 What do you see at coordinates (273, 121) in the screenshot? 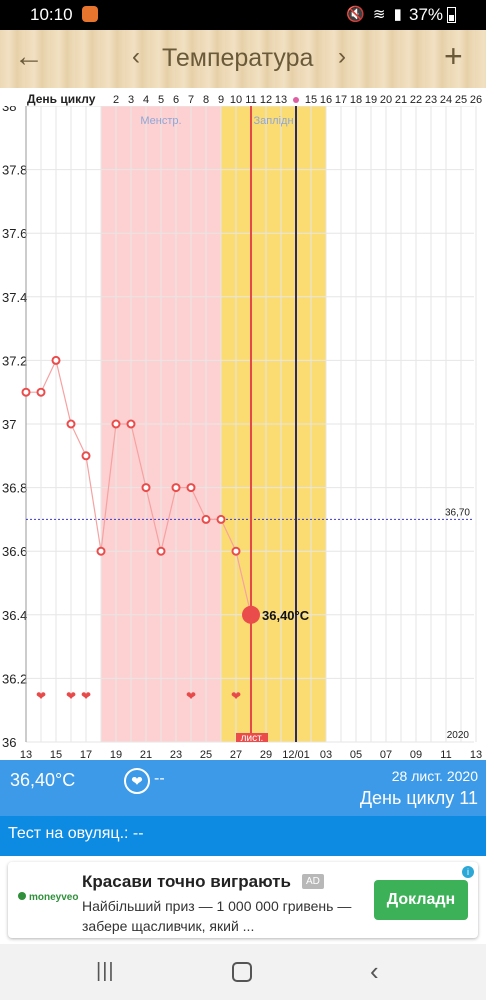
I see `phase-label-fertile: Заплідн` at bounding box center [273, 121].